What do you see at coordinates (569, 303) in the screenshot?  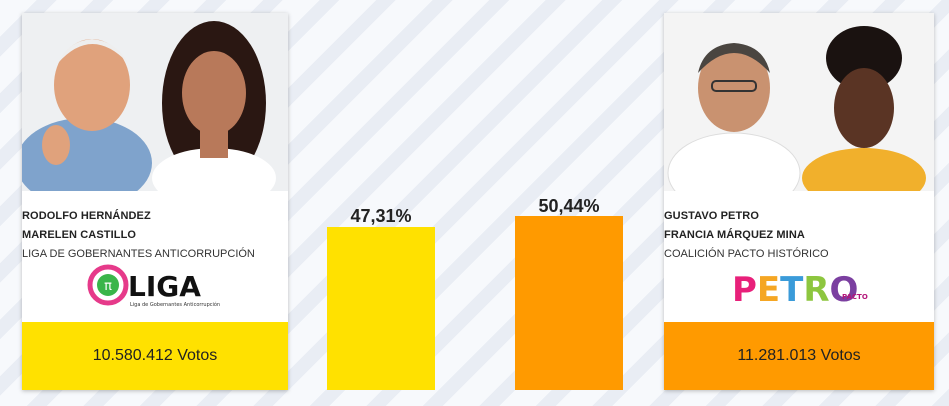 I see `percent-bar-petro` at bounding box center [569, 303].